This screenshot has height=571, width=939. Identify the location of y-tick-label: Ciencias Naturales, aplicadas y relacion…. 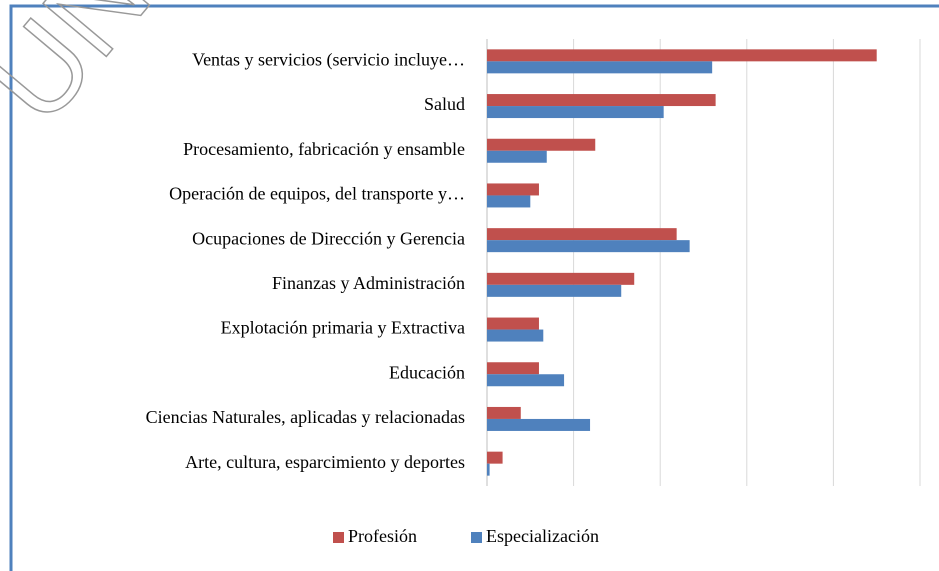
(305, 417).